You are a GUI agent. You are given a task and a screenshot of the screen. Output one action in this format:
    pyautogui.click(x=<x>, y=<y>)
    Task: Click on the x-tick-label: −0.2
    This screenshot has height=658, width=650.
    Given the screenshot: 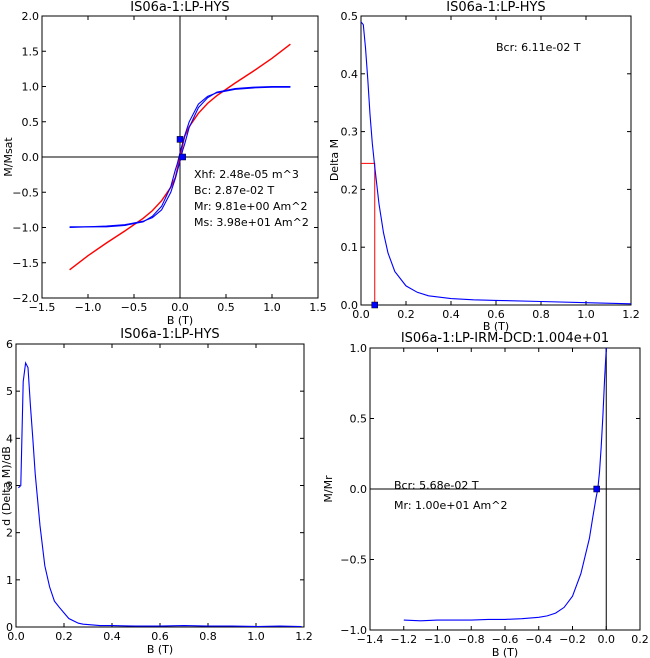 What is the action you would take?
    pyautogui.click(x=572, y=639)
    